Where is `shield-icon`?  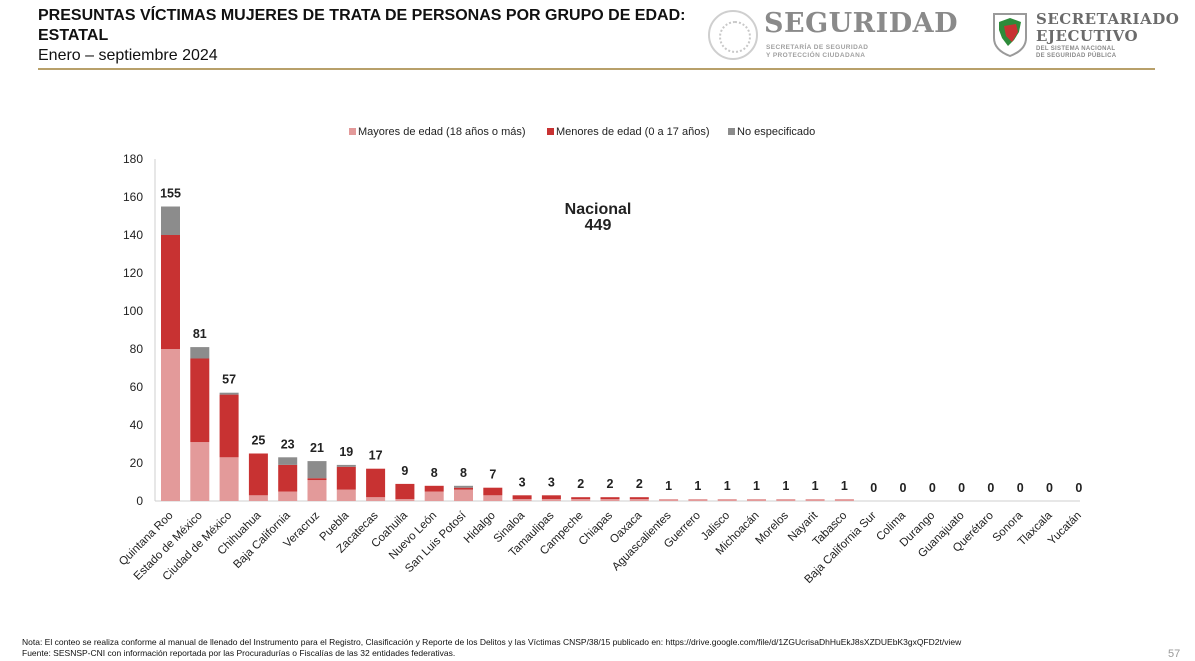
shield-icon is located at coordinates (1010, 35).